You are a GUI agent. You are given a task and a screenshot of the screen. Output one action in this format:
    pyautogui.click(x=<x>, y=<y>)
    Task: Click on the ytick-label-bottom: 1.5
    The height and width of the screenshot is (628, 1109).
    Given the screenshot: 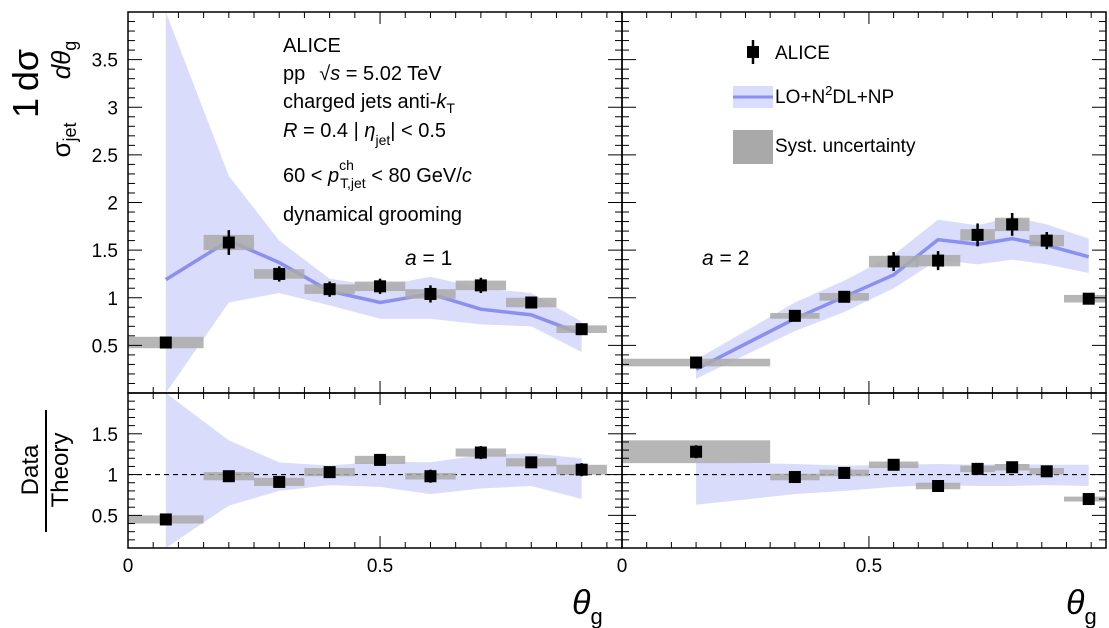 What is the action you would take?
    pyautogui.click(x=105, y=435)
    